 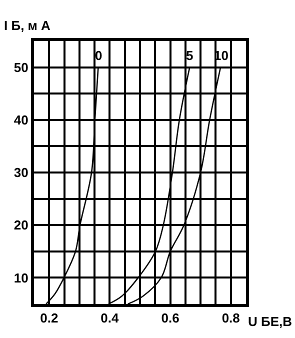 I want to click on x-tick-label: 0.4, so click(x=110, y=318).